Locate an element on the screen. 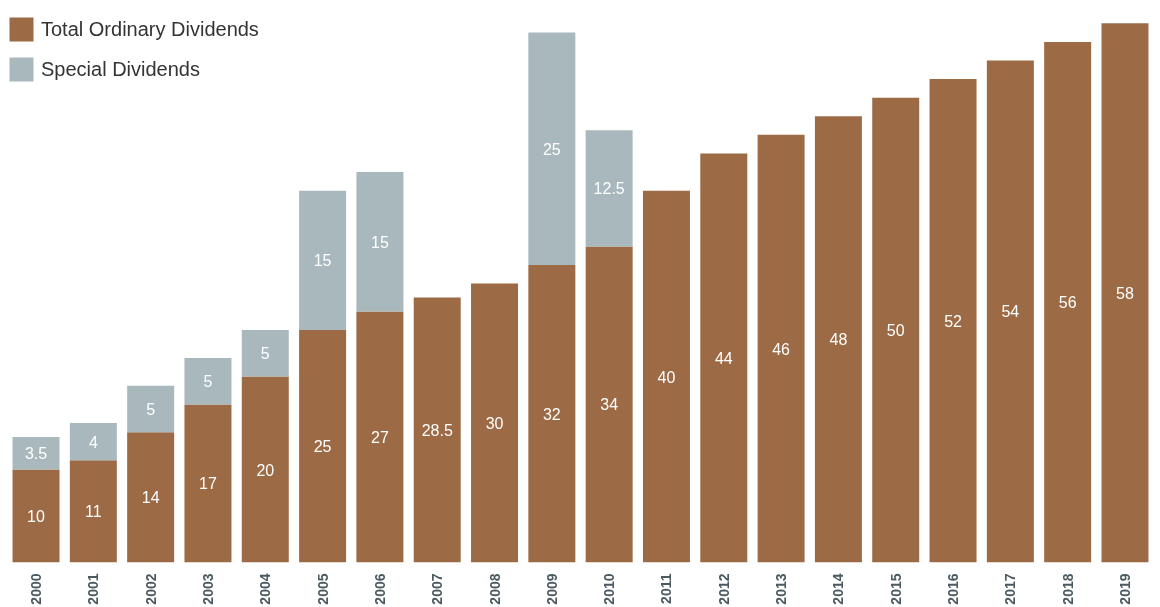  data-label: 30 is located at coordinates (494, 424).